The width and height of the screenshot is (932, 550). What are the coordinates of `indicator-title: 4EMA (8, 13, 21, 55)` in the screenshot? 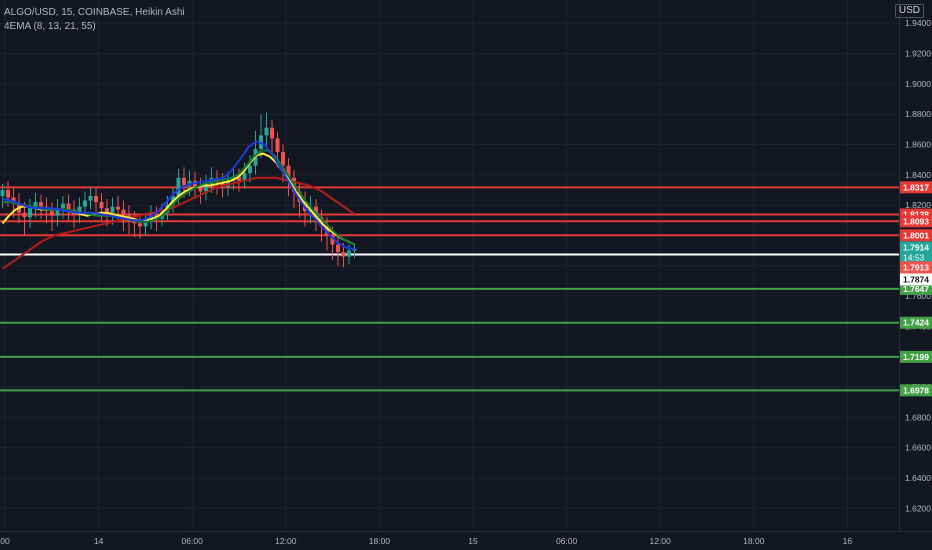 It's located at (50, 26).